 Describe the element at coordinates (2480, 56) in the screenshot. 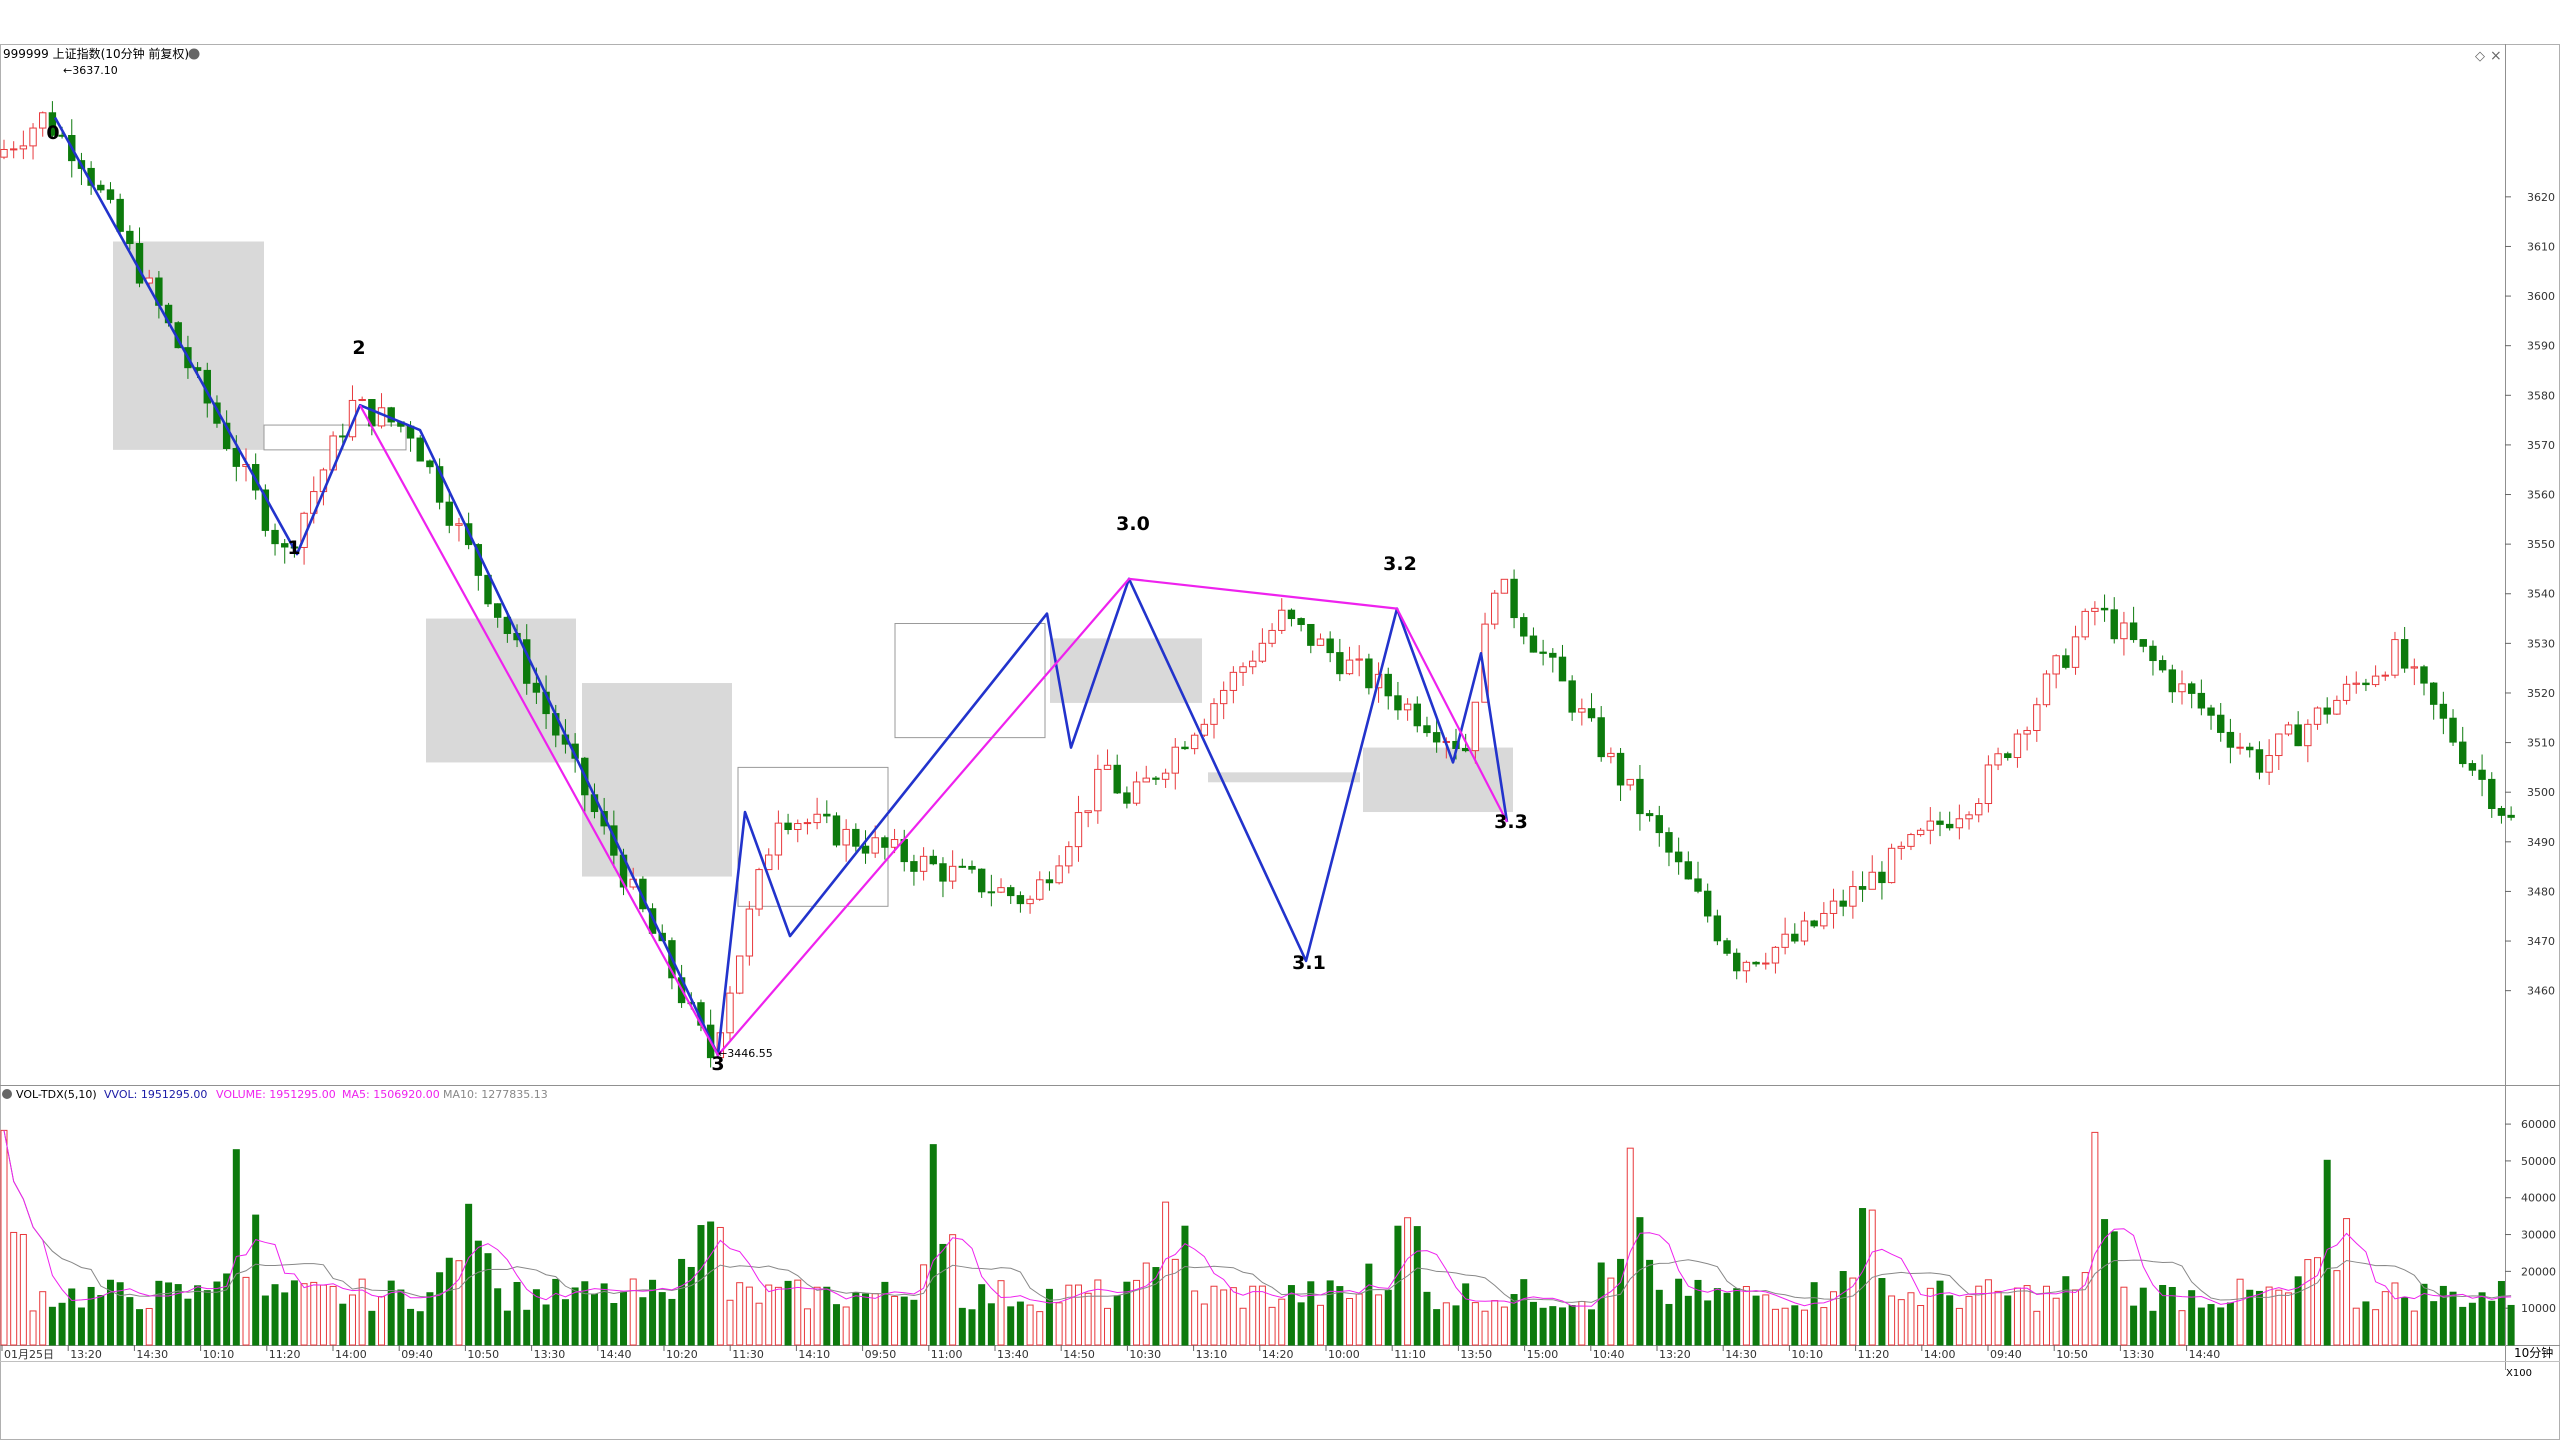

I see `settings-icon: ◇` at that location.